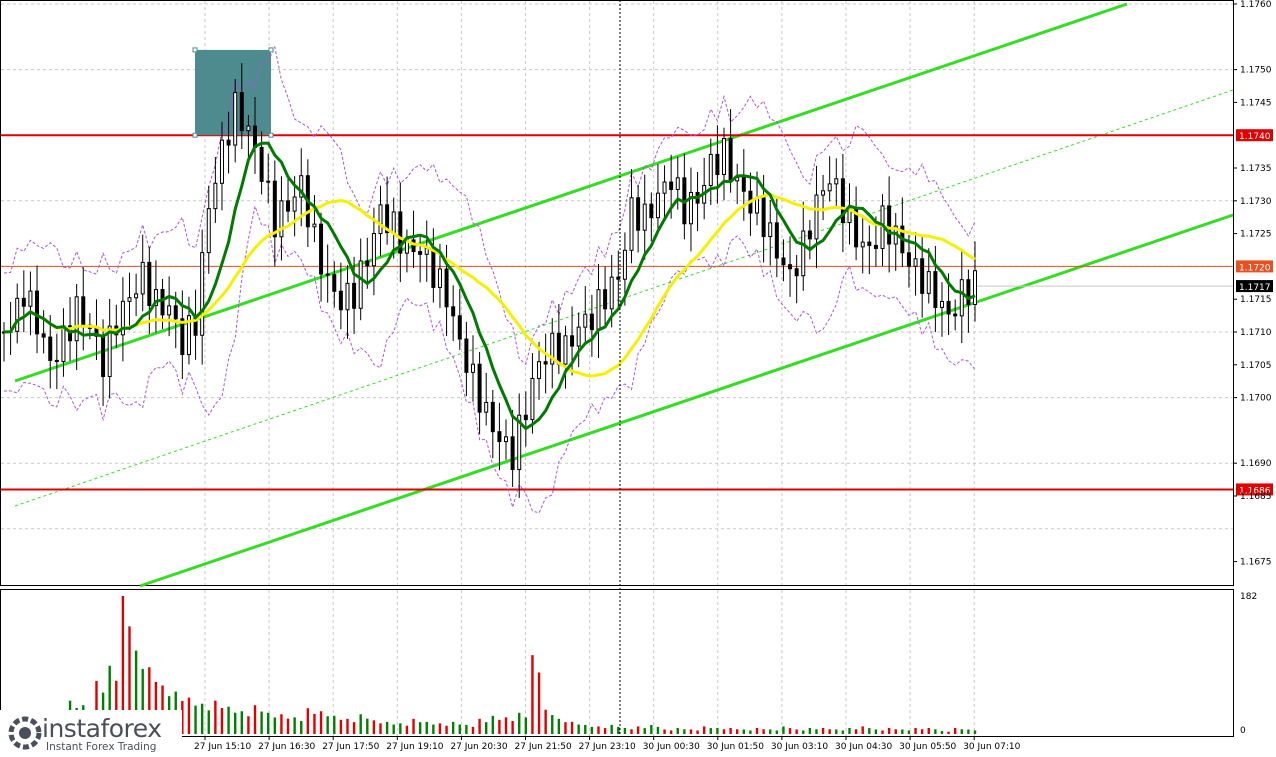  What do you see at coordinates (350, 747) in the screenshot?
I see `time-tick-label: 27 Jun 17:50` at bounding box center [350, 747].